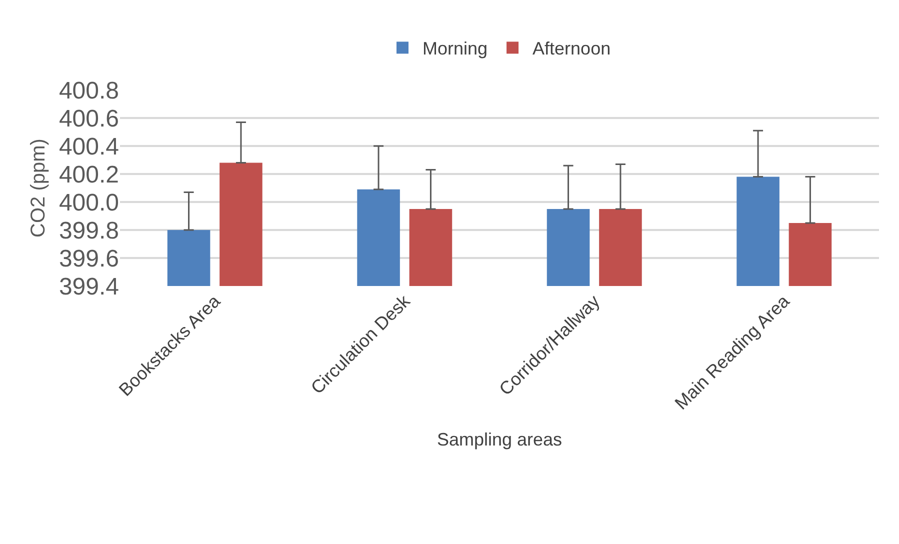 Image resolution: width=899 pixels, height=544 pixels. I want to click on y-tick-label: 400.4, so click(88, 146).